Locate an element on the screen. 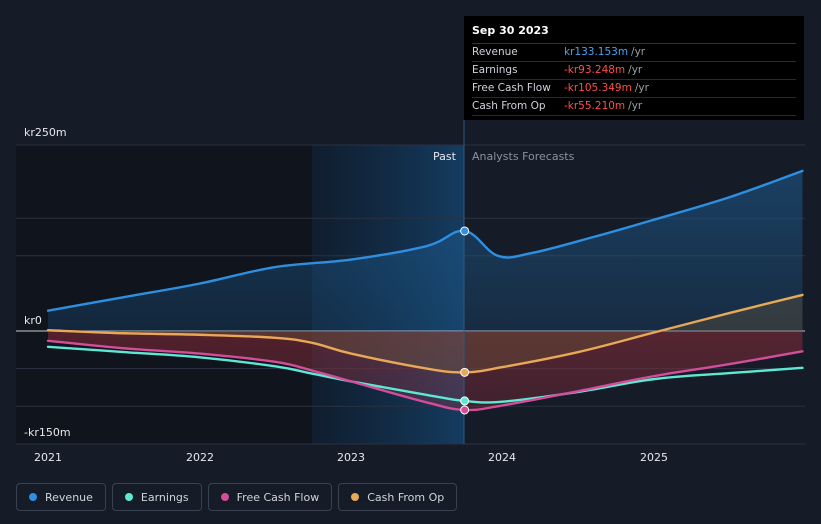  tooltip-row-value: -kr105.349m is located at coordinates (598, 88).